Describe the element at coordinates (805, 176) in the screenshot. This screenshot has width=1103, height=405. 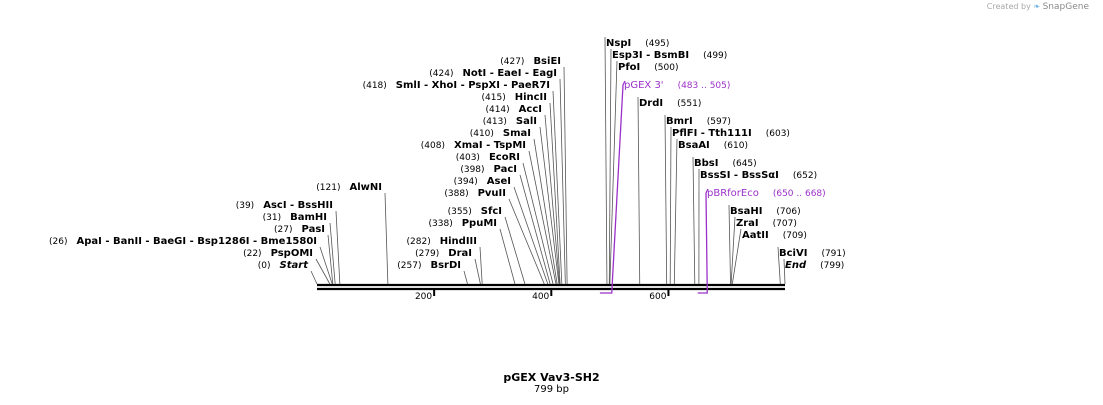
I see `cut-position: (652)` at that location.